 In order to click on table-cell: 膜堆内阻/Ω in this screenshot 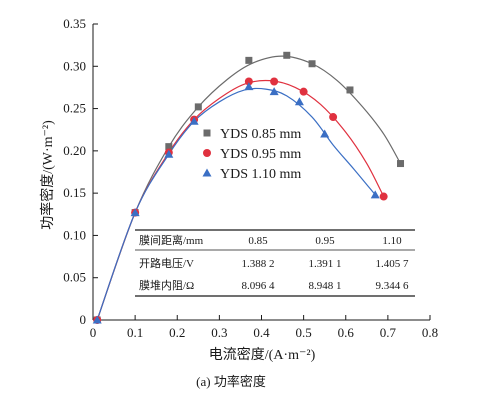, I will do `click(166, 285)`.